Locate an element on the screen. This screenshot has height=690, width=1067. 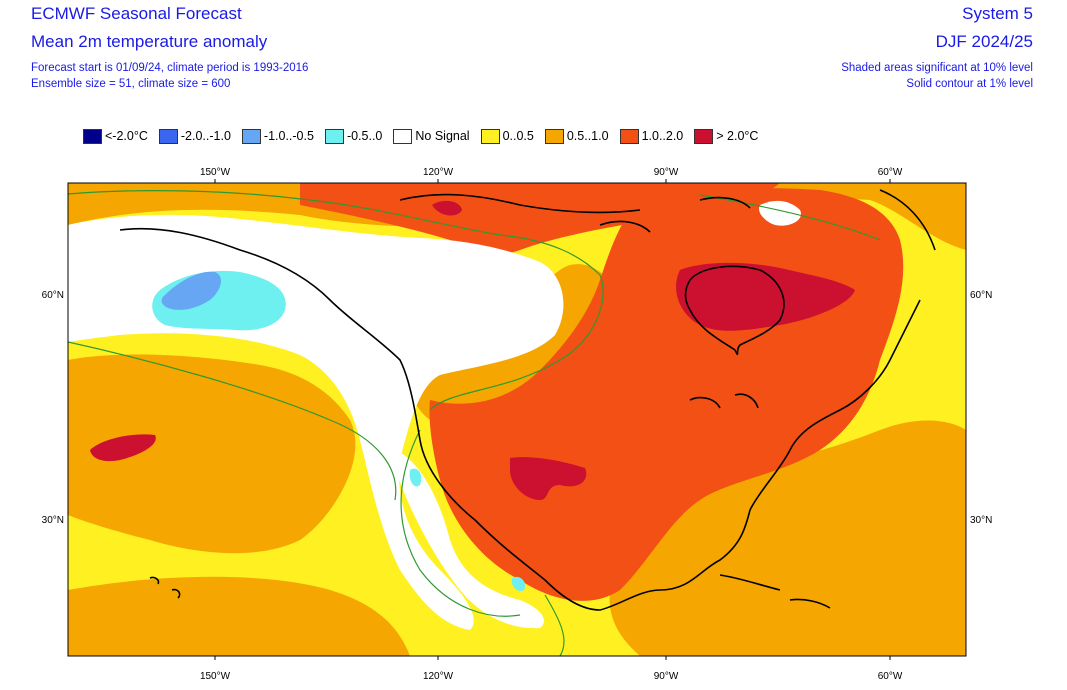
legend-item: 0..0.5 is located at coordinates (507, 136).